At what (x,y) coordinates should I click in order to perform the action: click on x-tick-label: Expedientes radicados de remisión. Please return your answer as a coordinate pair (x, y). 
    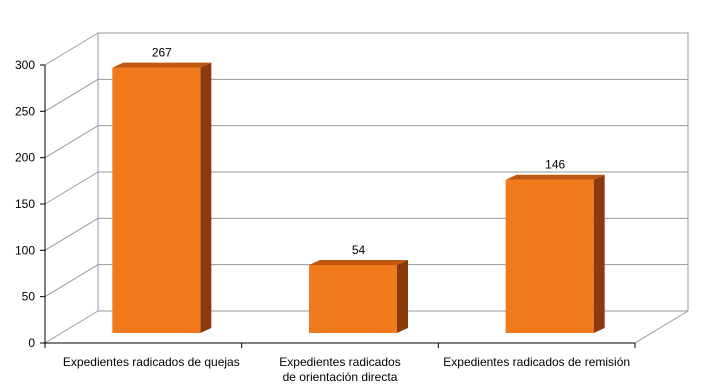
    Looking at the image, I should click on (536, 362).